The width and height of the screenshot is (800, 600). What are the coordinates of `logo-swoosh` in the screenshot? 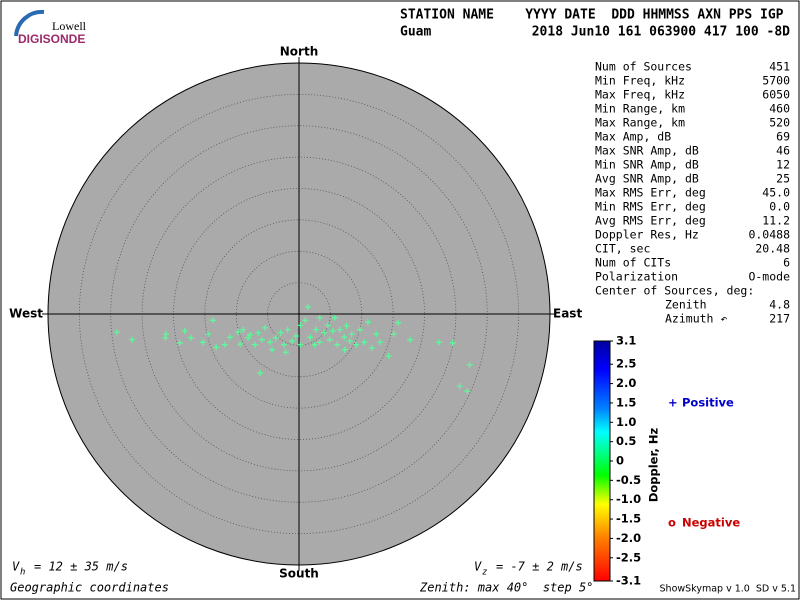 It's located at (29, 23).